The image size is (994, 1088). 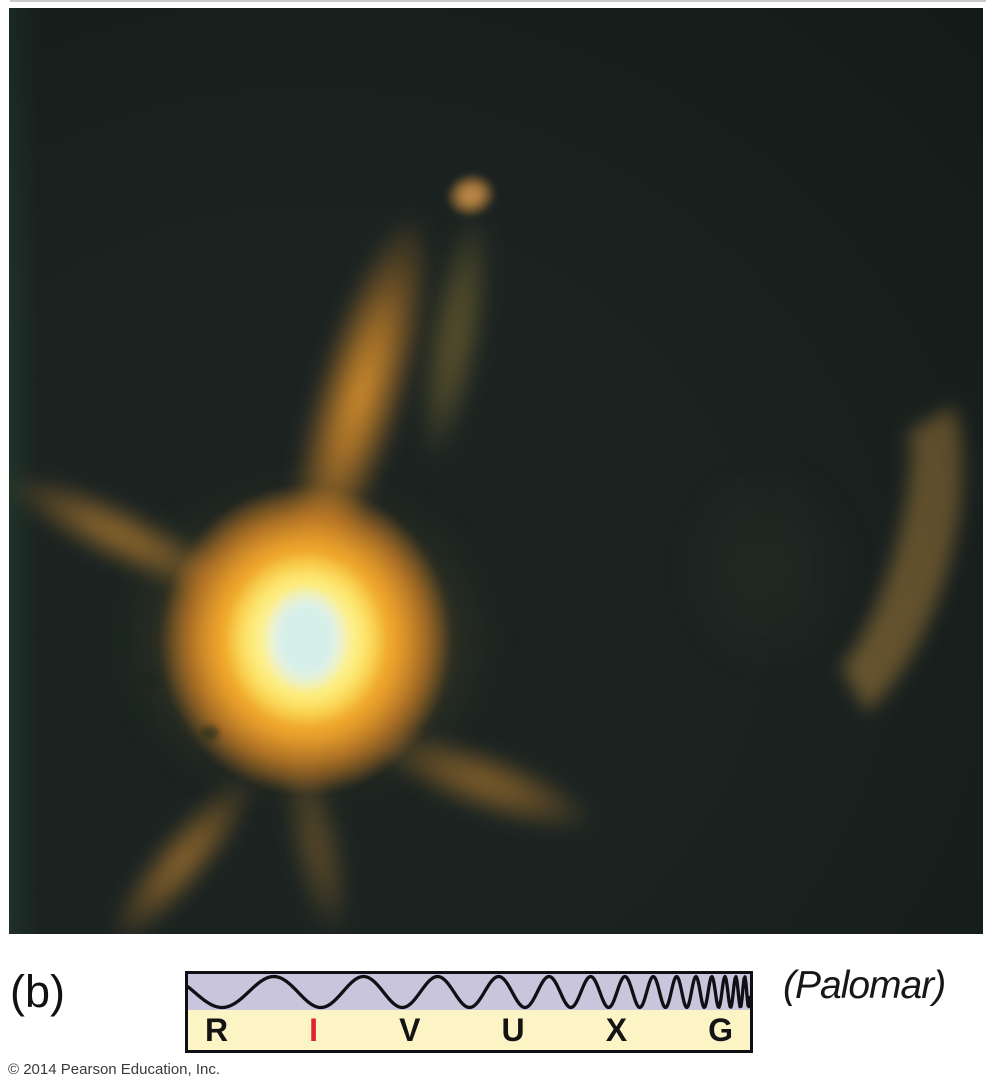 I want to click on band-letter-v: V, so click(x=410, y=1030).